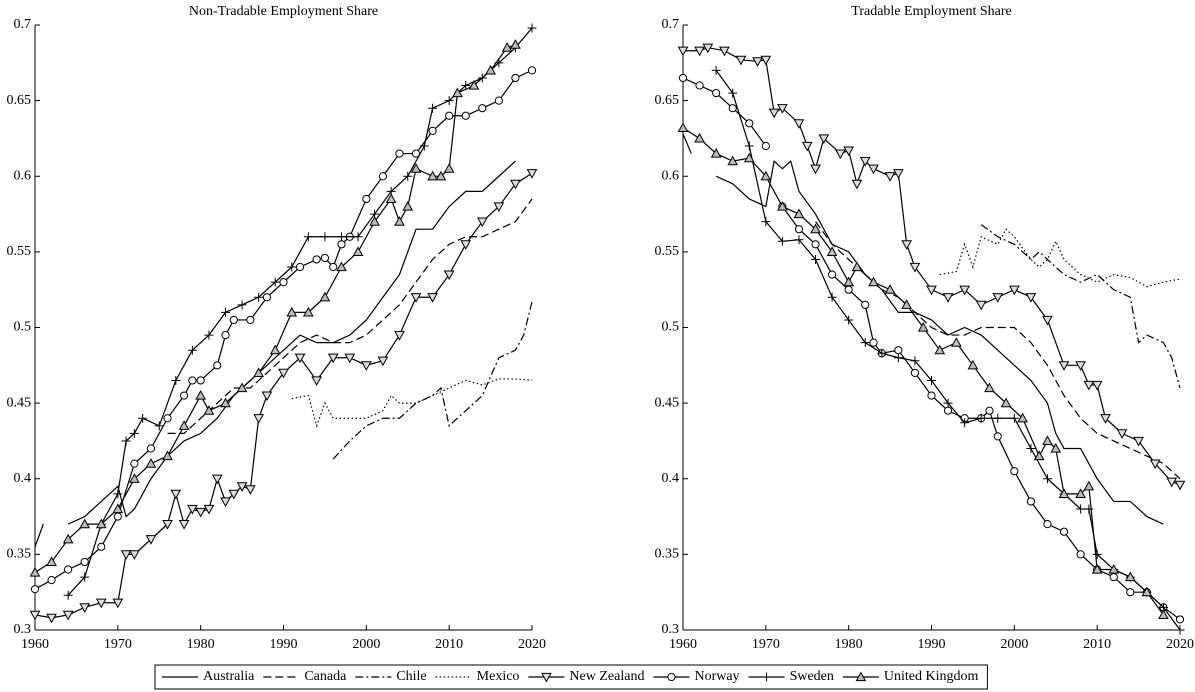  What do you see at coordinates (325, 676) in the screenshot?
I see `legend-label: Canada` at bounding box center [325, 676].